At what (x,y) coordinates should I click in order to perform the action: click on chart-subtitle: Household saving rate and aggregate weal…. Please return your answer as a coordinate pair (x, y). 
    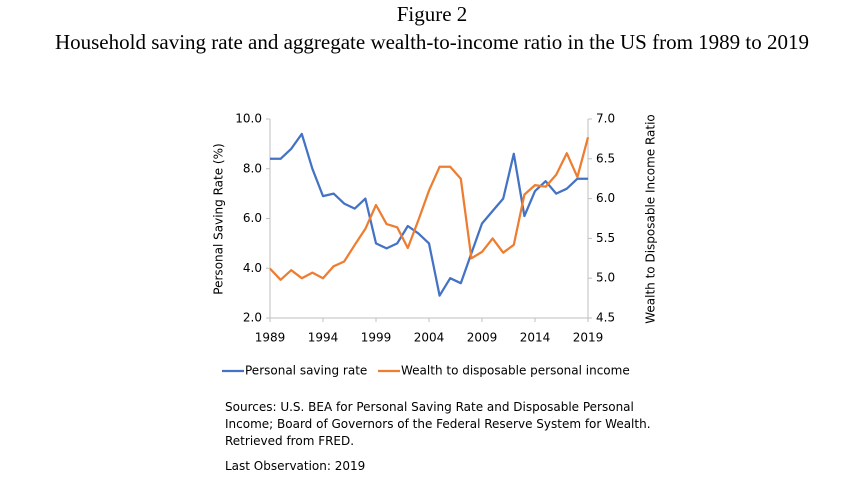
    Looking at the image, I should click on (432, 42).